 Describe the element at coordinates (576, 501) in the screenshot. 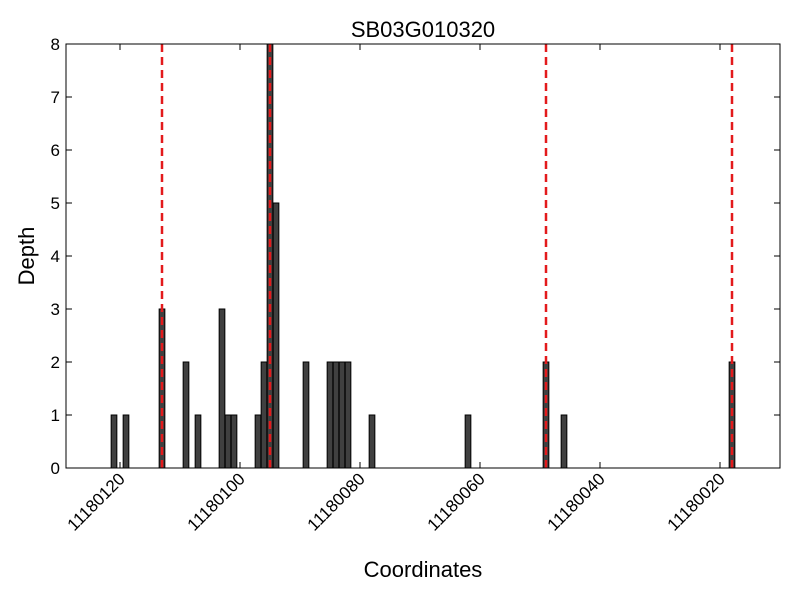

I see `x-tick-label-4: 11180040` at that location.